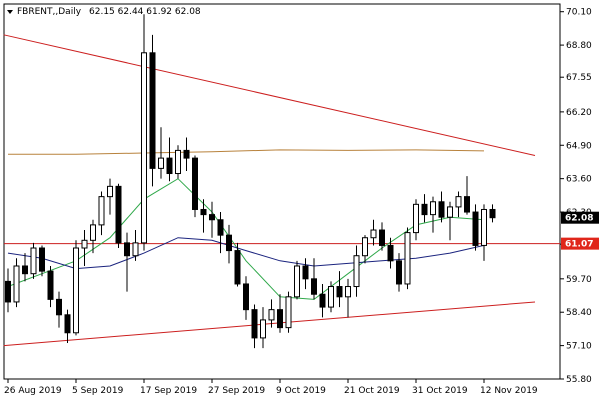 This screenshot has height=400, width=600. Describe the element at coordinates (246, 253) in the screenshot. I see `sma_mid-line` at that location.